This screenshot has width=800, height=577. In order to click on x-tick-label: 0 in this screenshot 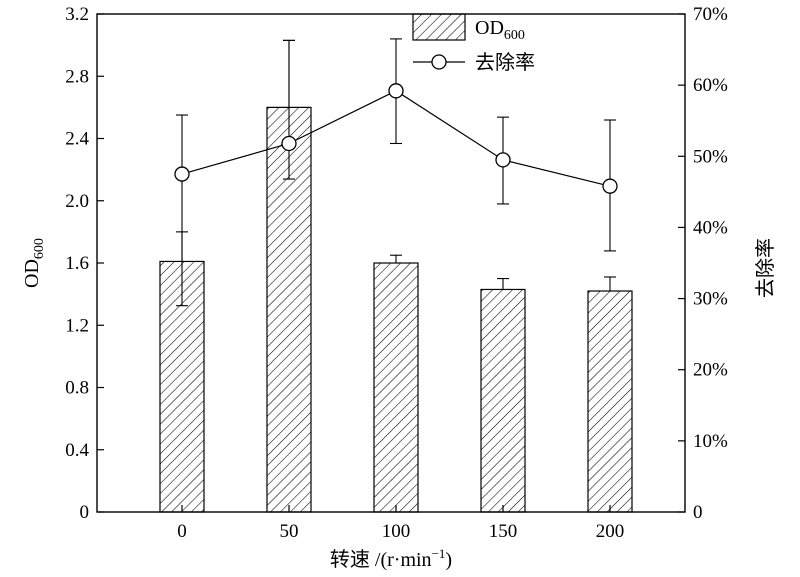, I will do `click(182, 531)`.